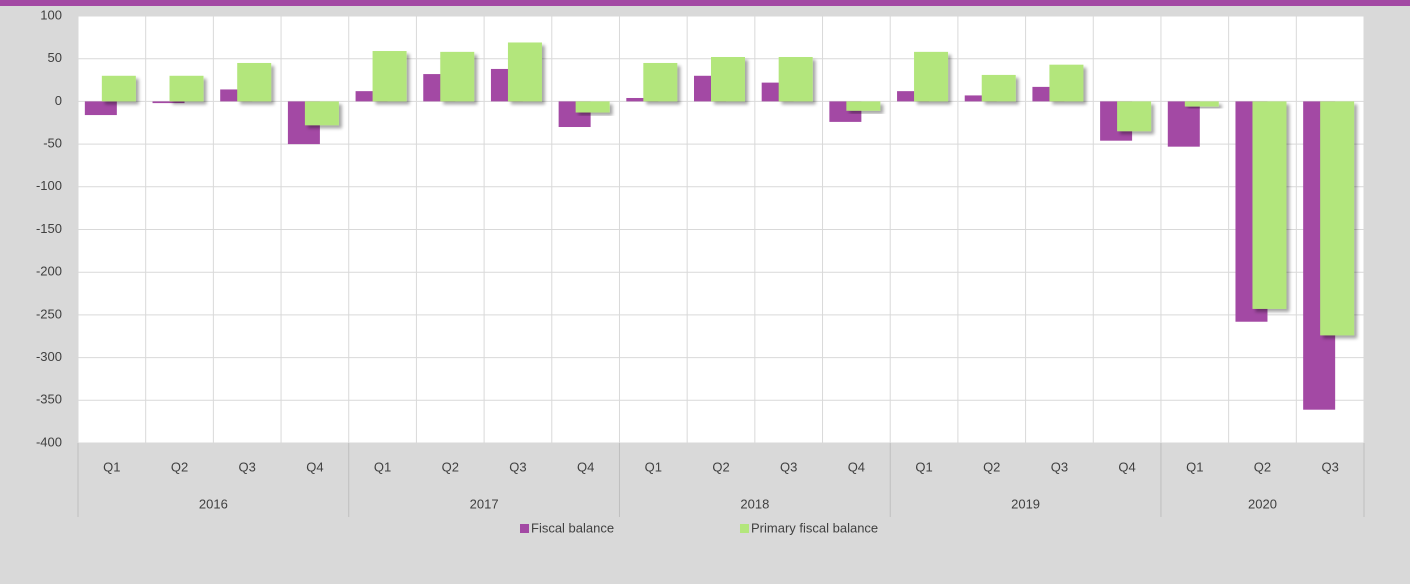  I want to click on group-label: 2016, so click(213, 503).